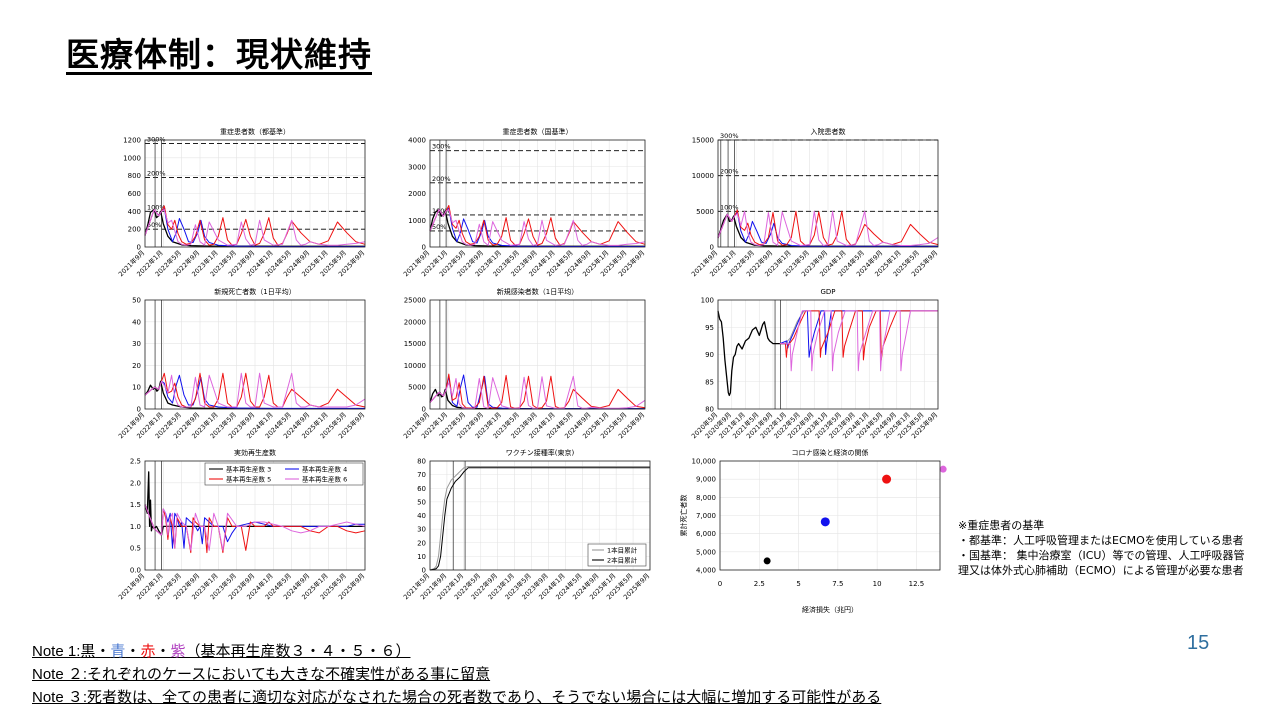  I want to click on y-tick-label: 15000, so click(415, 344).